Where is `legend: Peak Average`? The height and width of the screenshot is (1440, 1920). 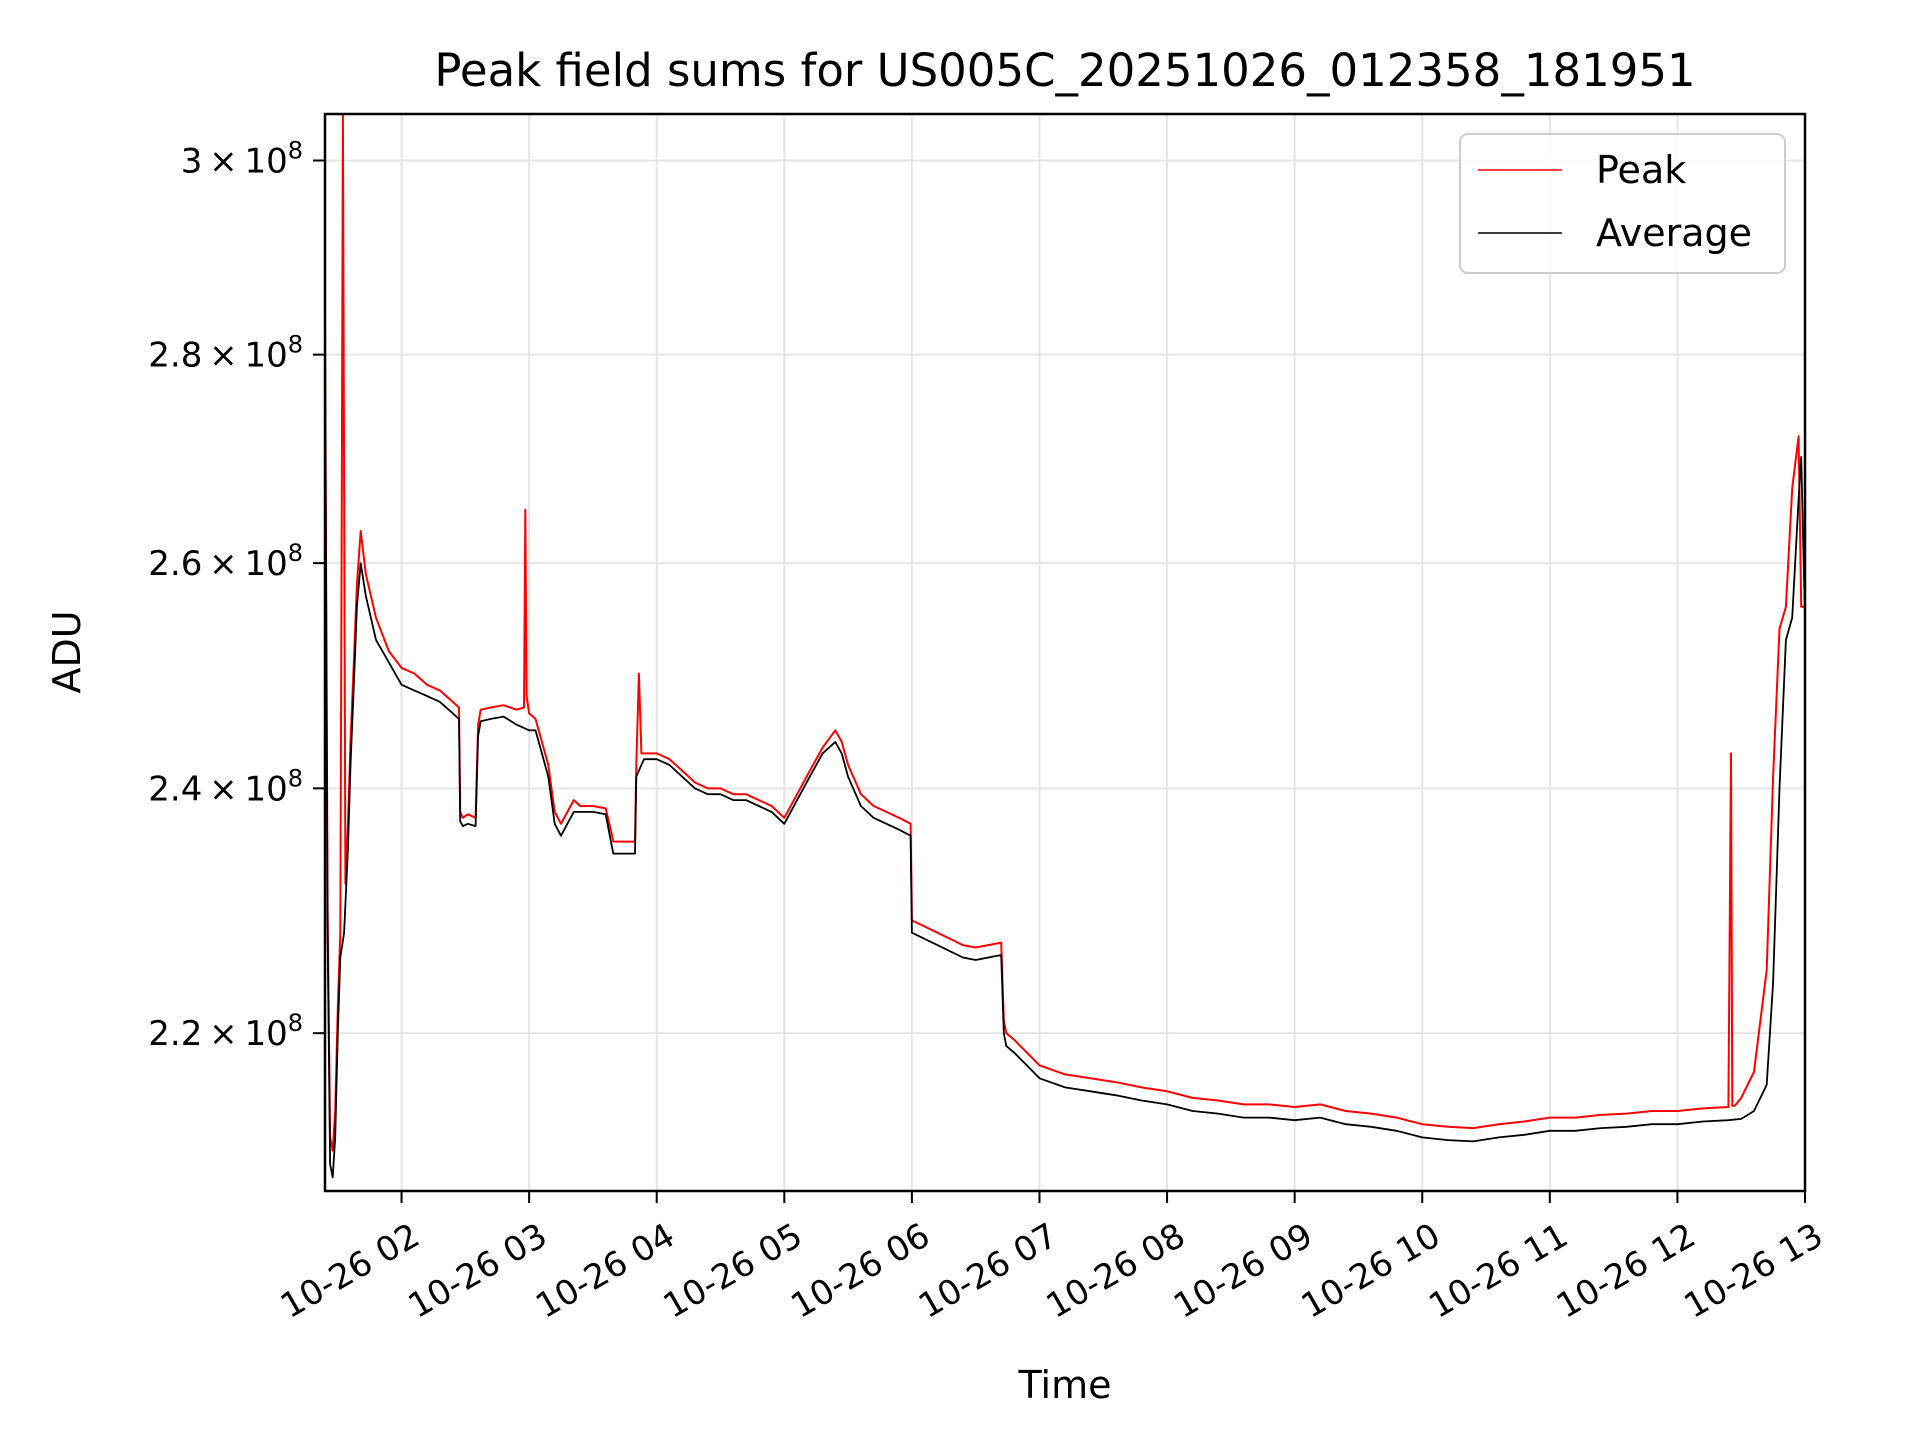 legend: Peak Average is located at coordinates (1622, 203).